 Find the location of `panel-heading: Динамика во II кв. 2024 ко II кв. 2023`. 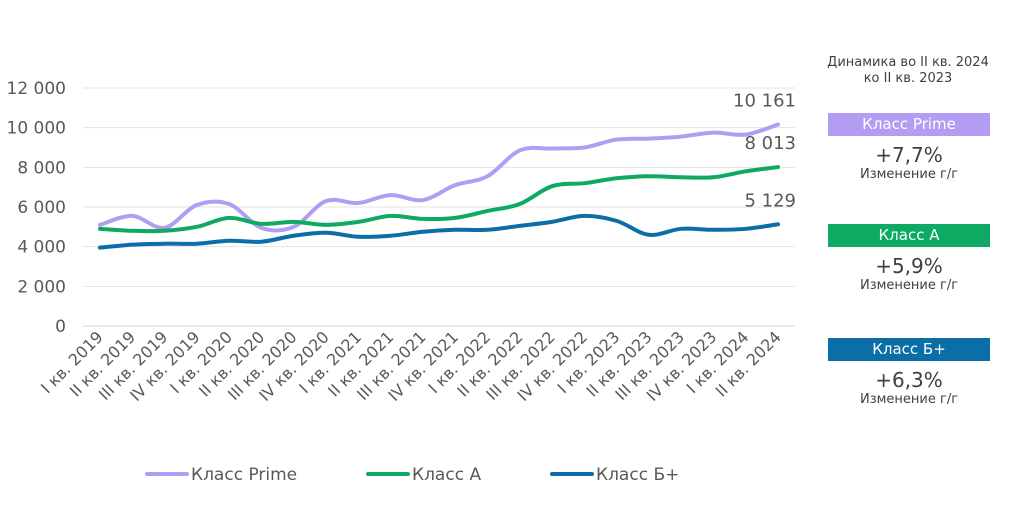

panel-heading: Динамика во II кв. 2024 ко II кв. 2023 is located at coordinates (908, 71).